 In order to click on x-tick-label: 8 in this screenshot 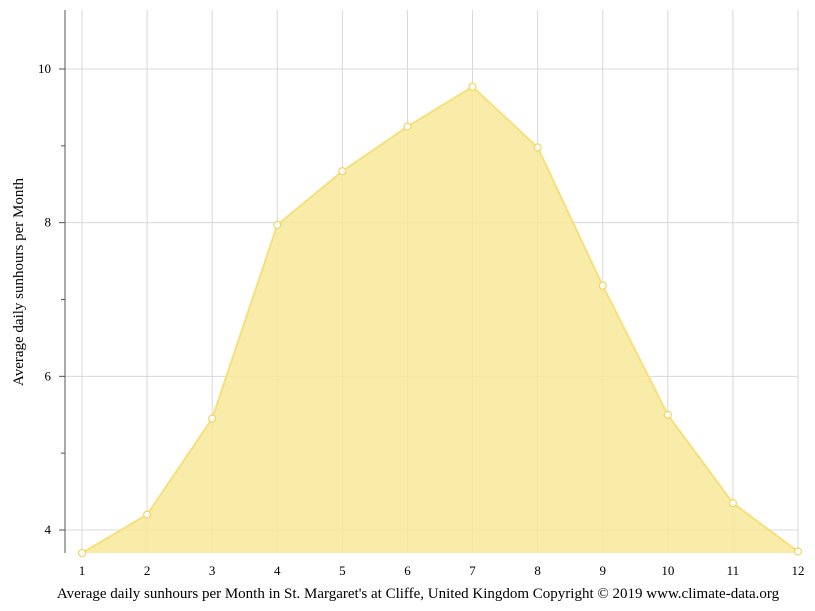, I will do `click(537, 570)`.